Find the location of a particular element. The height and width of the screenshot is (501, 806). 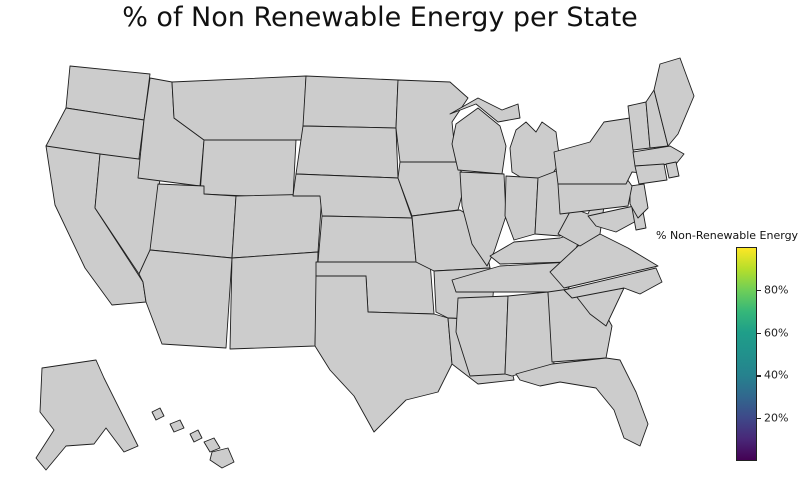

state-in is located at coordinates (521, 208).